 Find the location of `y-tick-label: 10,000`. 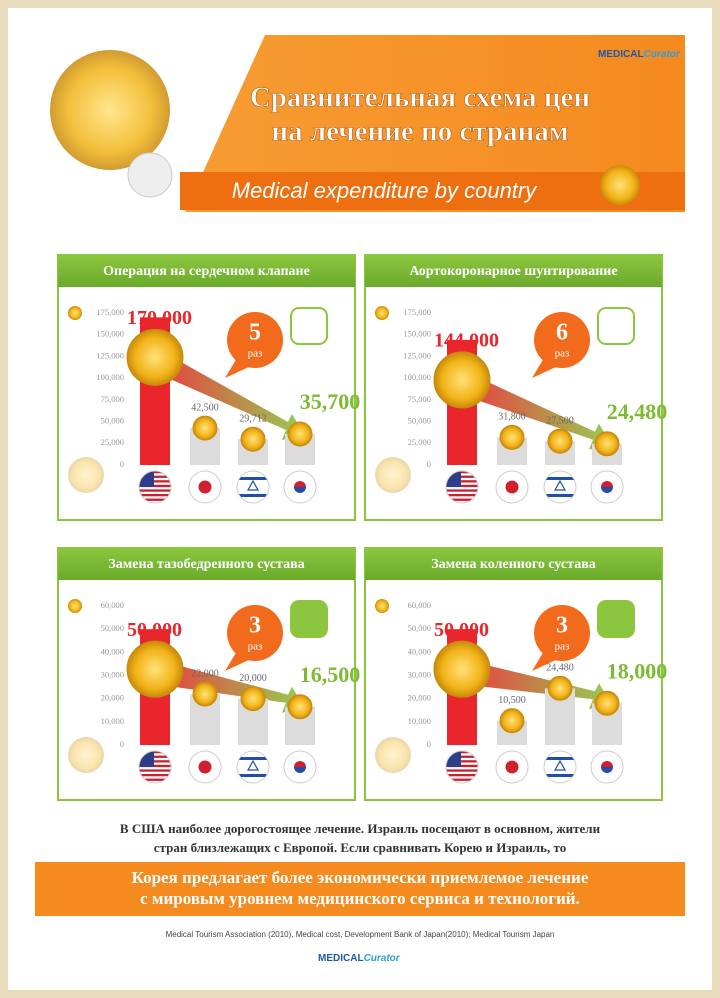

y-tick-label: 10,000 is located at coordinates (112, 721).